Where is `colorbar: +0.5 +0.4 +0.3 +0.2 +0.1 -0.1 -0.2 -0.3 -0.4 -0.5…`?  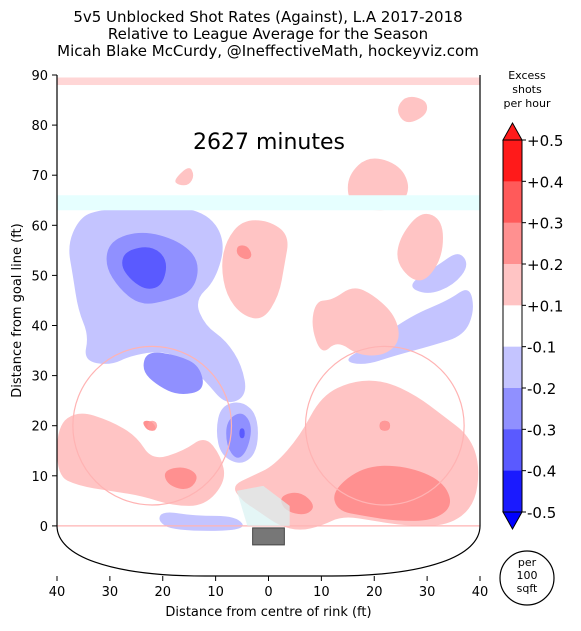
colorbar: +0.5 +0.4 +0.3 +0.2 +0.1 -0.1 -0.2 -0.3 -0.4 -0.5… is located at coordinates (531, 337).